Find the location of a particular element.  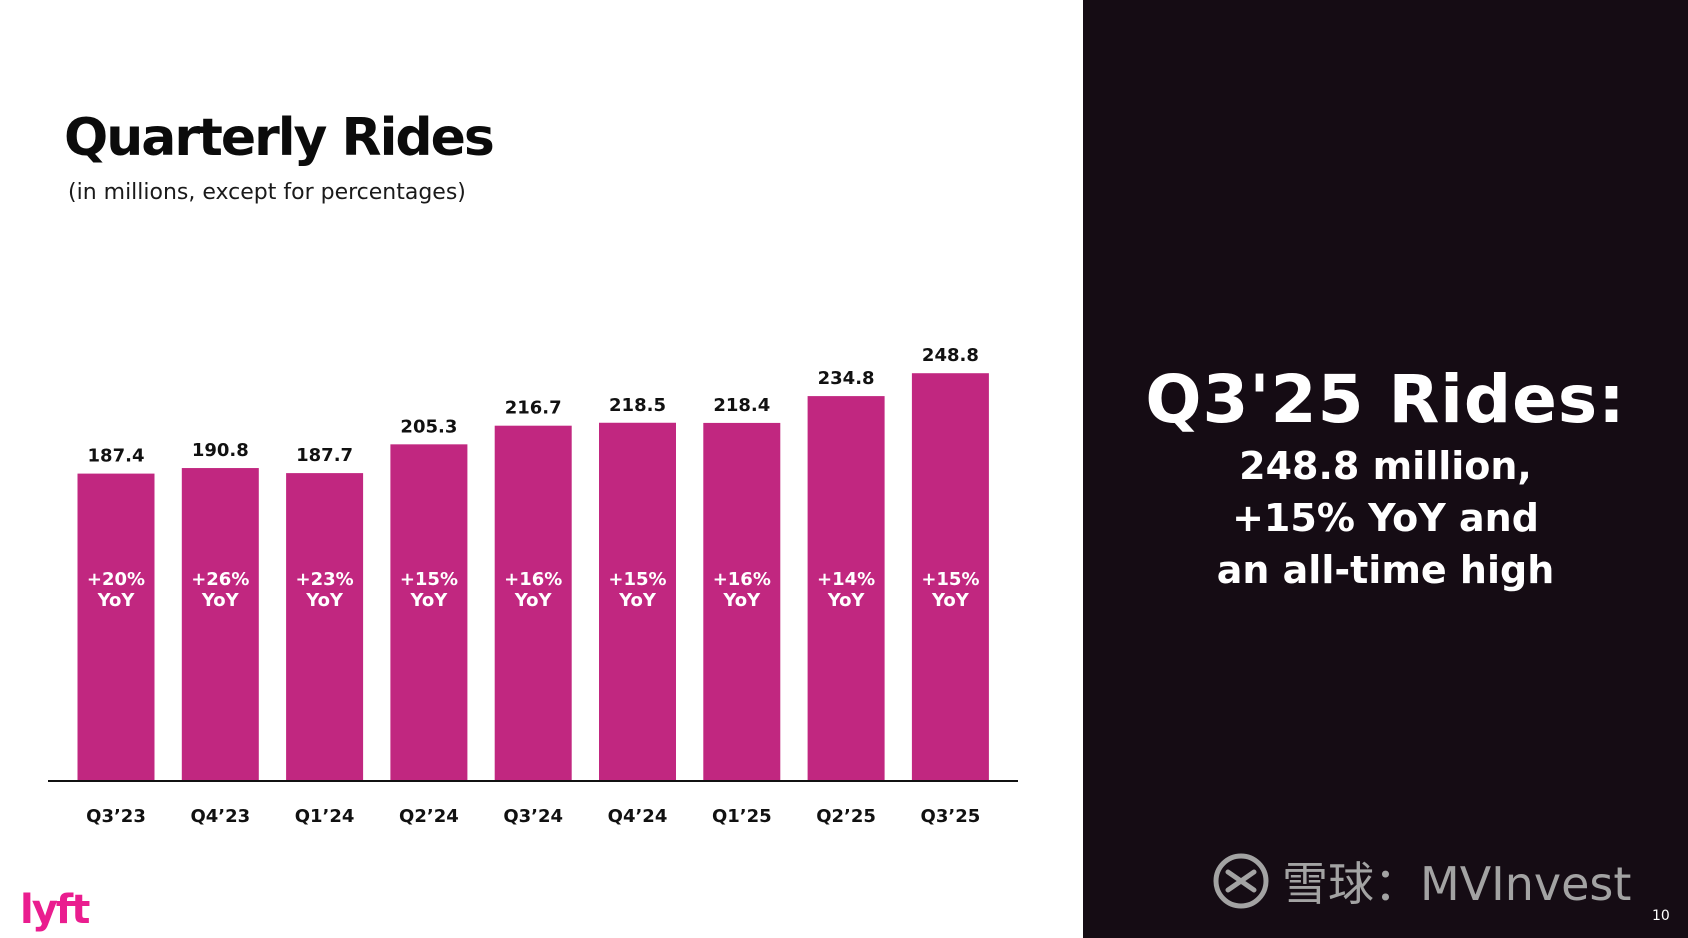

x-tick-label: Q1’24 is located at coordinates (325, 816).